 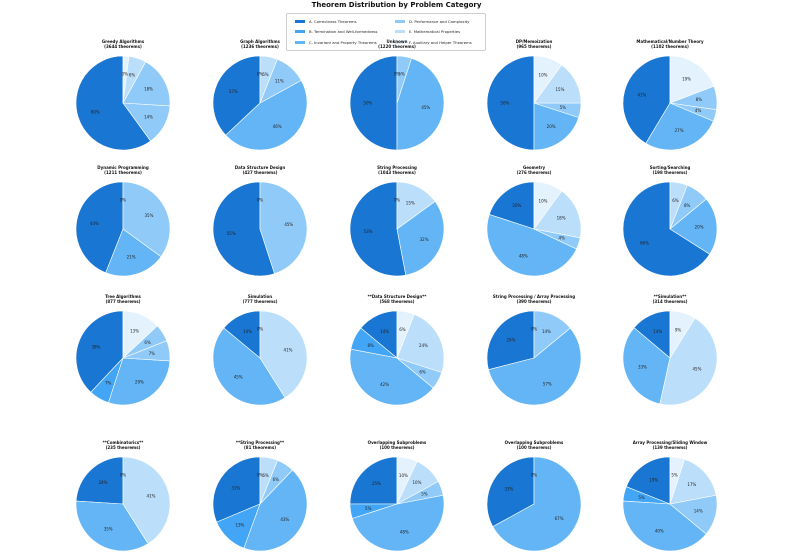 I want to click on pie-subtitle: (877 theorems), so click(x=123, y=301).